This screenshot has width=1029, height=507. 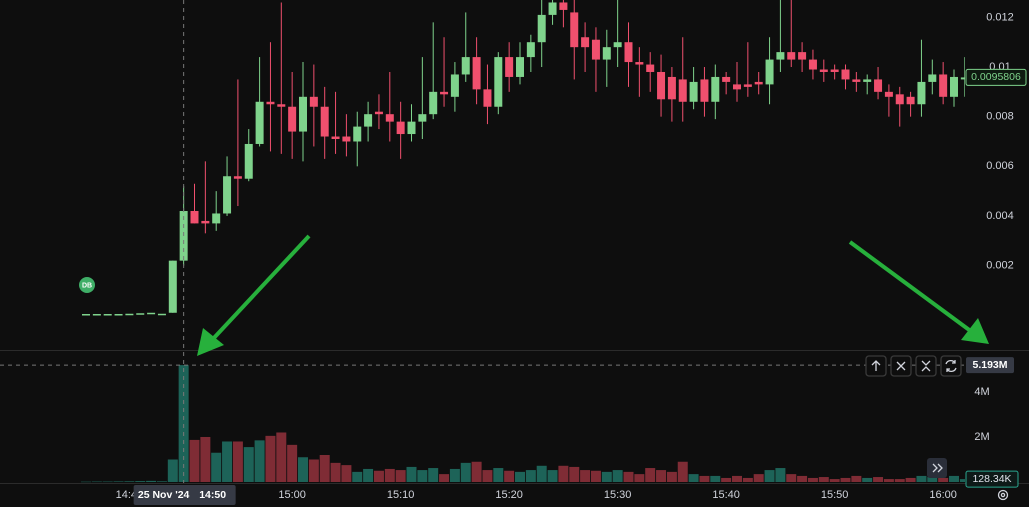 I want to click on y-tick-label: 2M, so click(x=981, y=437).